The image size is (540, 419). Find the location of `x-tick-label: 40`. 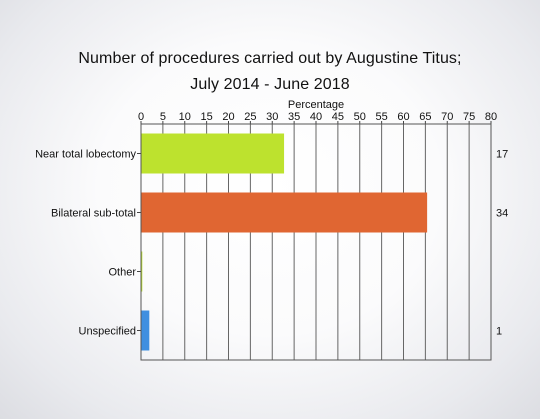

x-tick-label: 40 is located at coordinates (316, 117).